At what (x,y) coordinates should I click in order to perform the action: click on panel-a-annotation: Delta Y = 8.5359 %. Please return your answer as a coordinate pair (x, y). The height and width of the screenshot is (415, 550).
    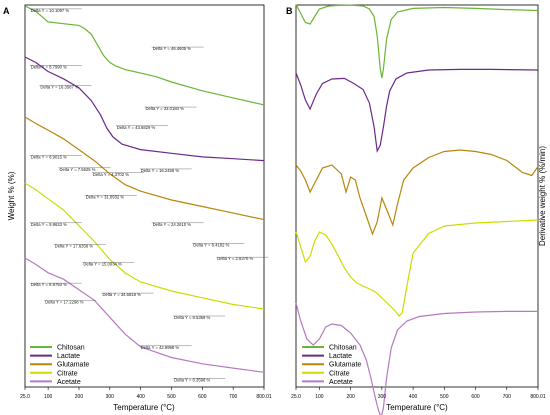
    Looking at the image, I should click on (192, 317).